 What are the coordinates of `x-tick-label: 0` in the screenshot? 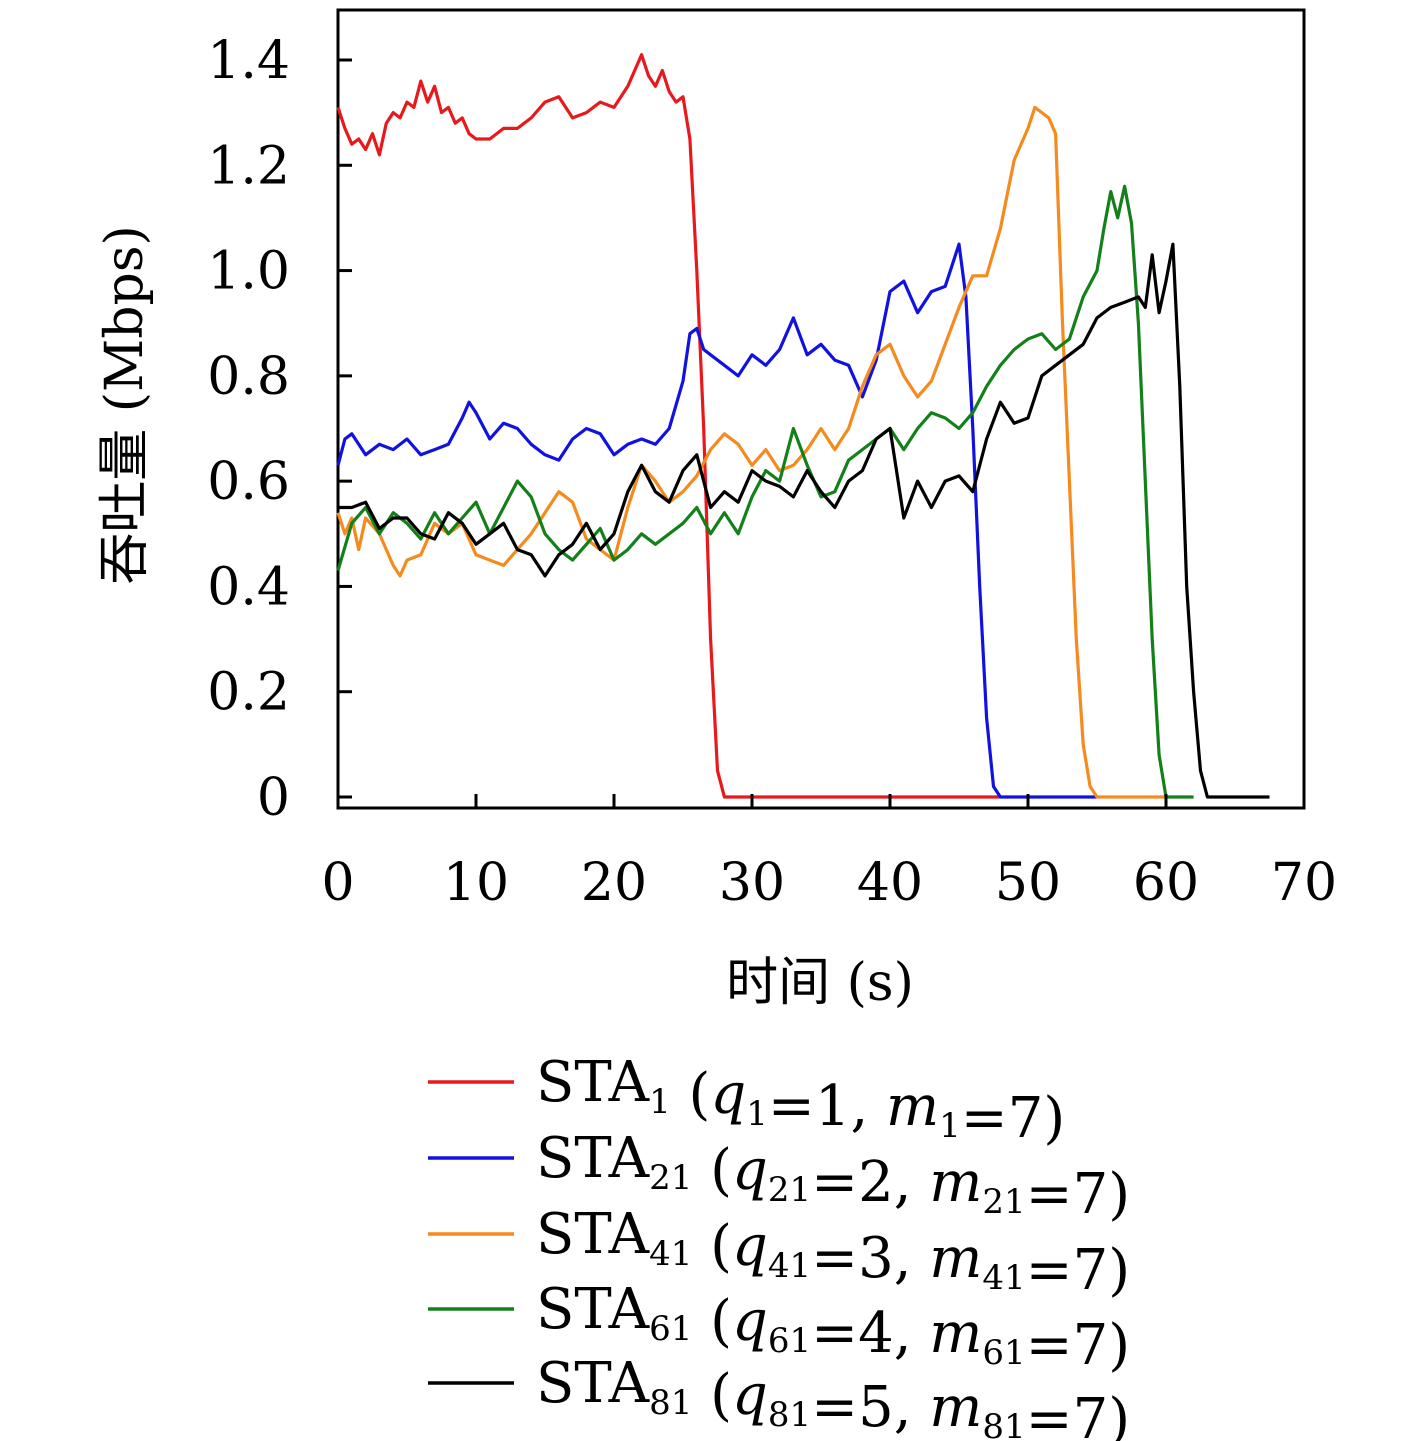 It's located at (337, 883).